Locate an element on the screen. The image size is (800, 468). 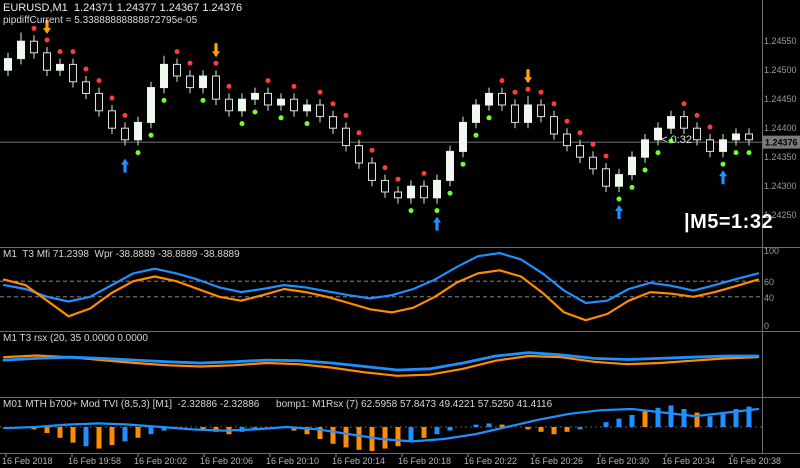
time-axis-label: 16 Feb 20:14 is located at coordinates (358, 461).